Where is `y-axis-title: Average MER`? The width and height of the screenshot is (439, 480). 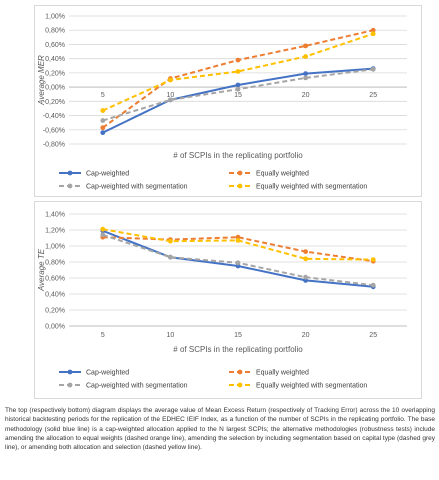 y-axis-title: Average MER is located at coordinates (41, 80).